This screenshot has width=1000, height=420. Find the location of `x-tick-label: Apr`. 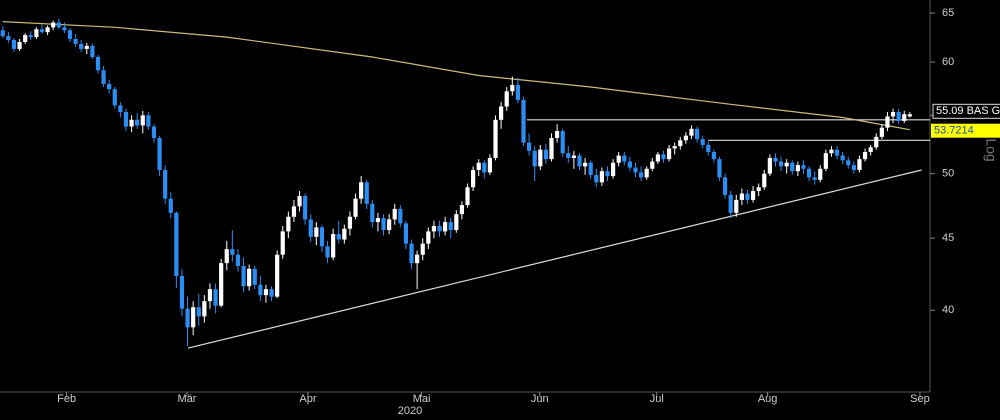

x-tick-label: Apr is located at coordinates (307, 399).